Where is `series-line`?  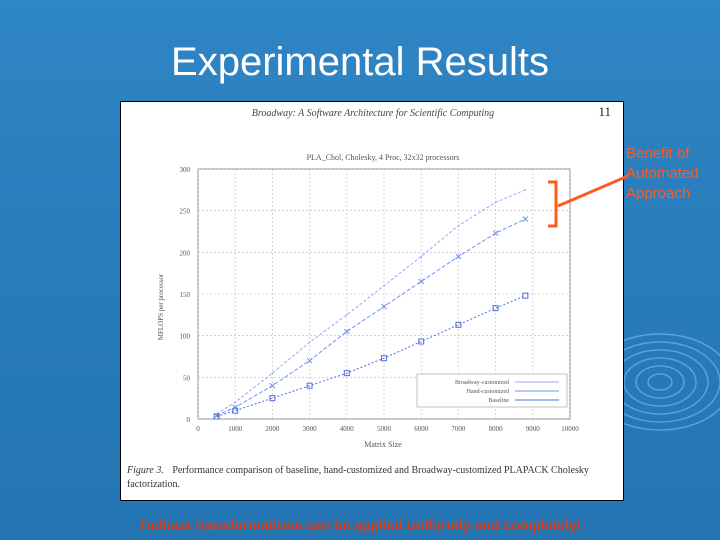
series-line is located at coordinates (371, 356).